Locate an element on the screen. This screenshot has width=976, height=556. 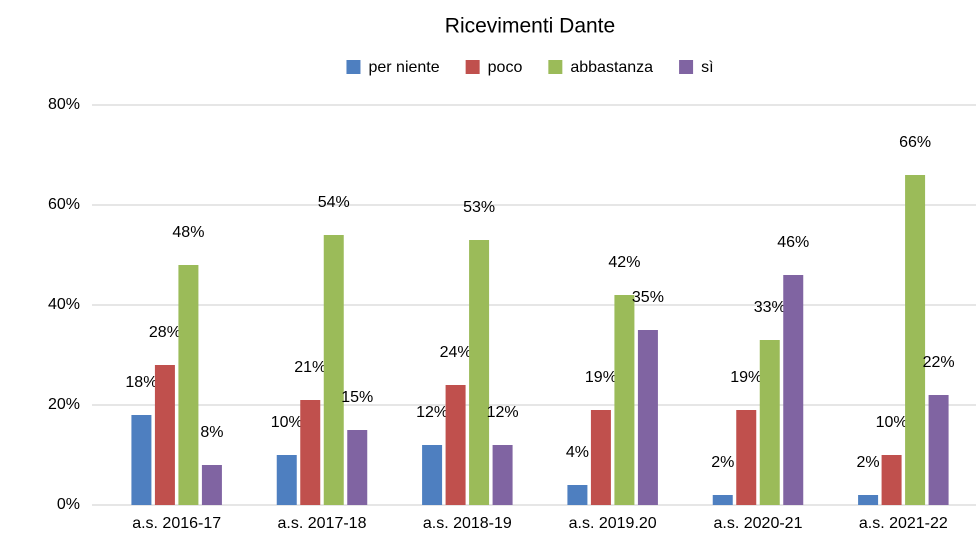
data-label: 48% is located at coordinates (188, 232).